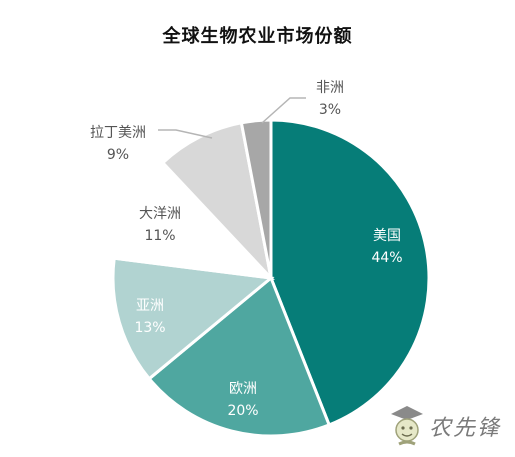 The height and width of the screenshot is (457, 515). Describe the element at coordinates (149, 328) in the screenshot. I see `slice-value-label: 13%` at that location.